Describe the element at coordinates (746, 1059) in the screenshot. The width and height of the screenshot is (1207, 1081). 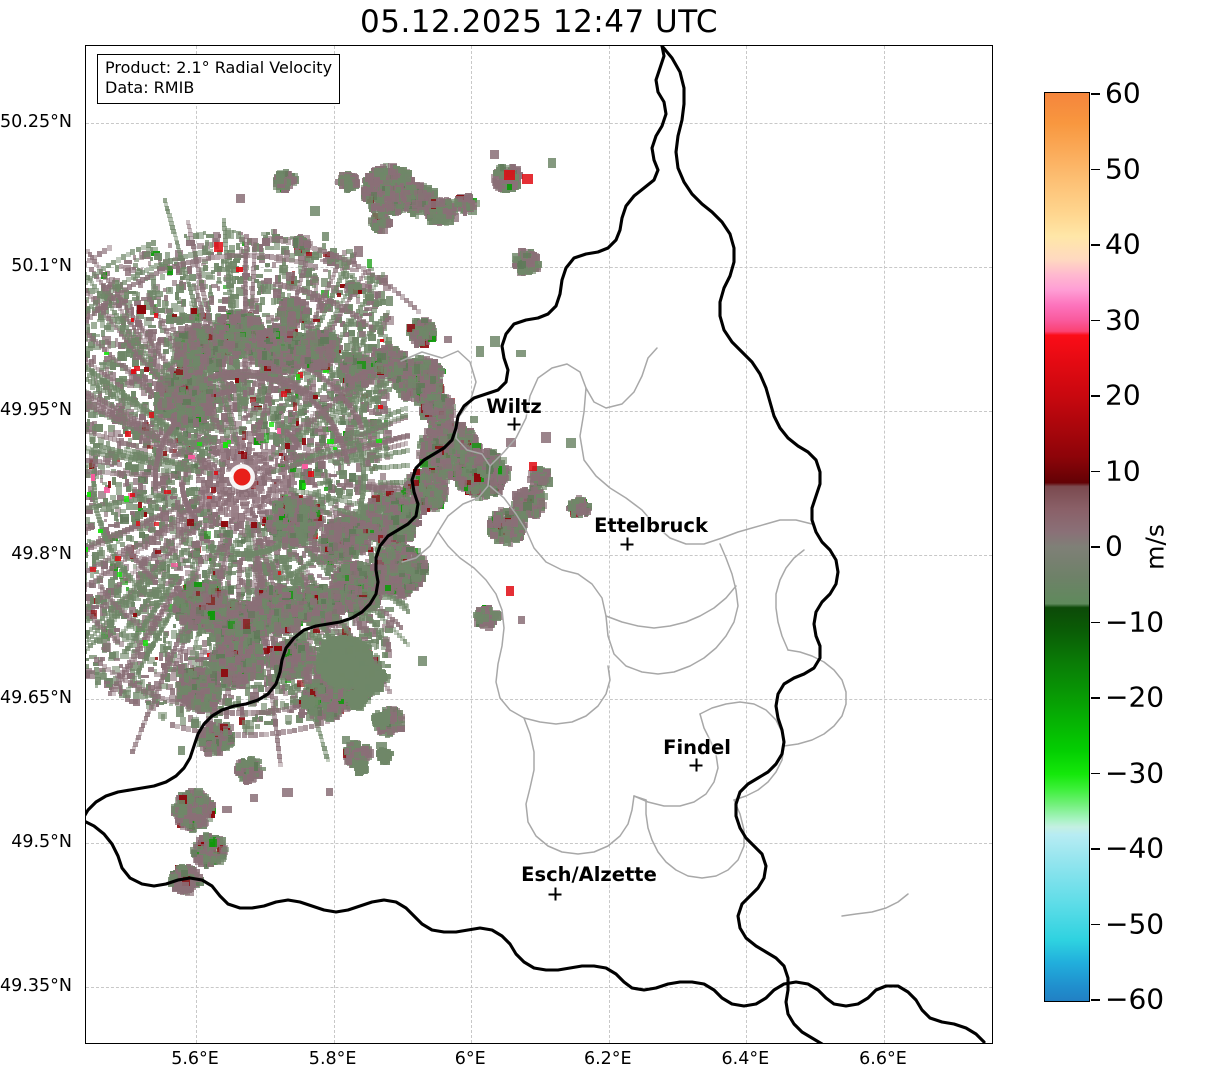
I see `x-axis-tick-label: 6.4°E` at that location.